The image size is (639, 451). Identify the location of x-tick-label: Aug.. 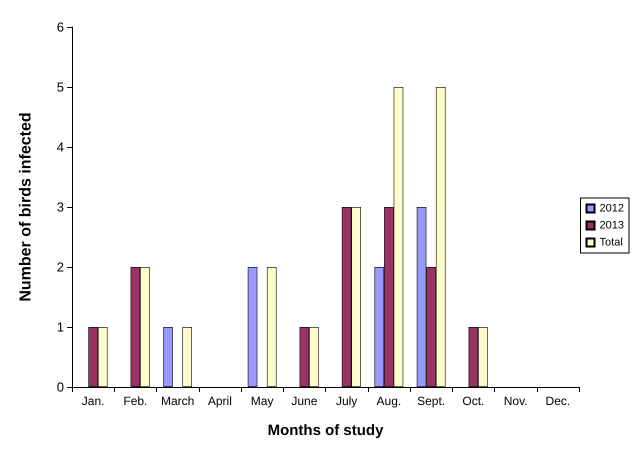
(389, 401).